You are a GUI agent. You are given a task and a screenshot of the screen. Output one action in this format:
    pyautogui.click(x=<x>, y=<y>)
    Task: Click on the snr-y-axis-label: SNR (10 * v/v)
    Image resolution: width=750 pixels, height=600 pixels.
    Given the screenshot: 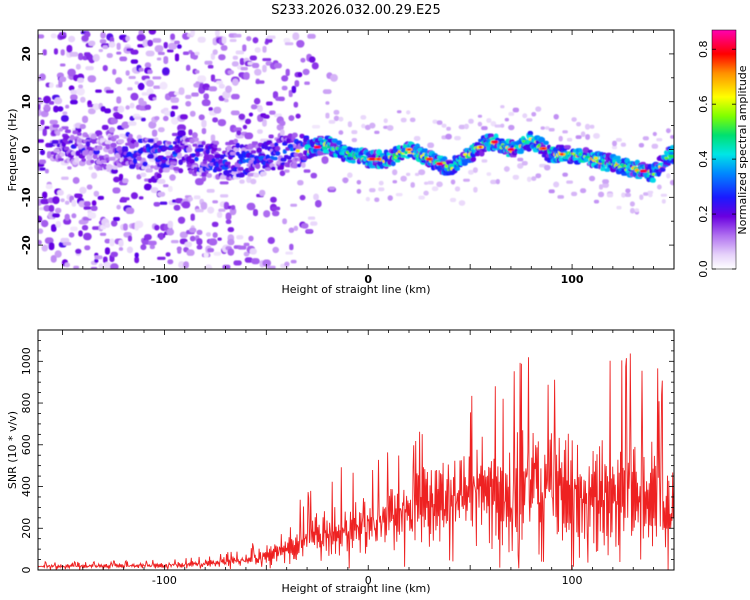 What is the action you would take?
    pyautogui.click(x=12, y=450)
    